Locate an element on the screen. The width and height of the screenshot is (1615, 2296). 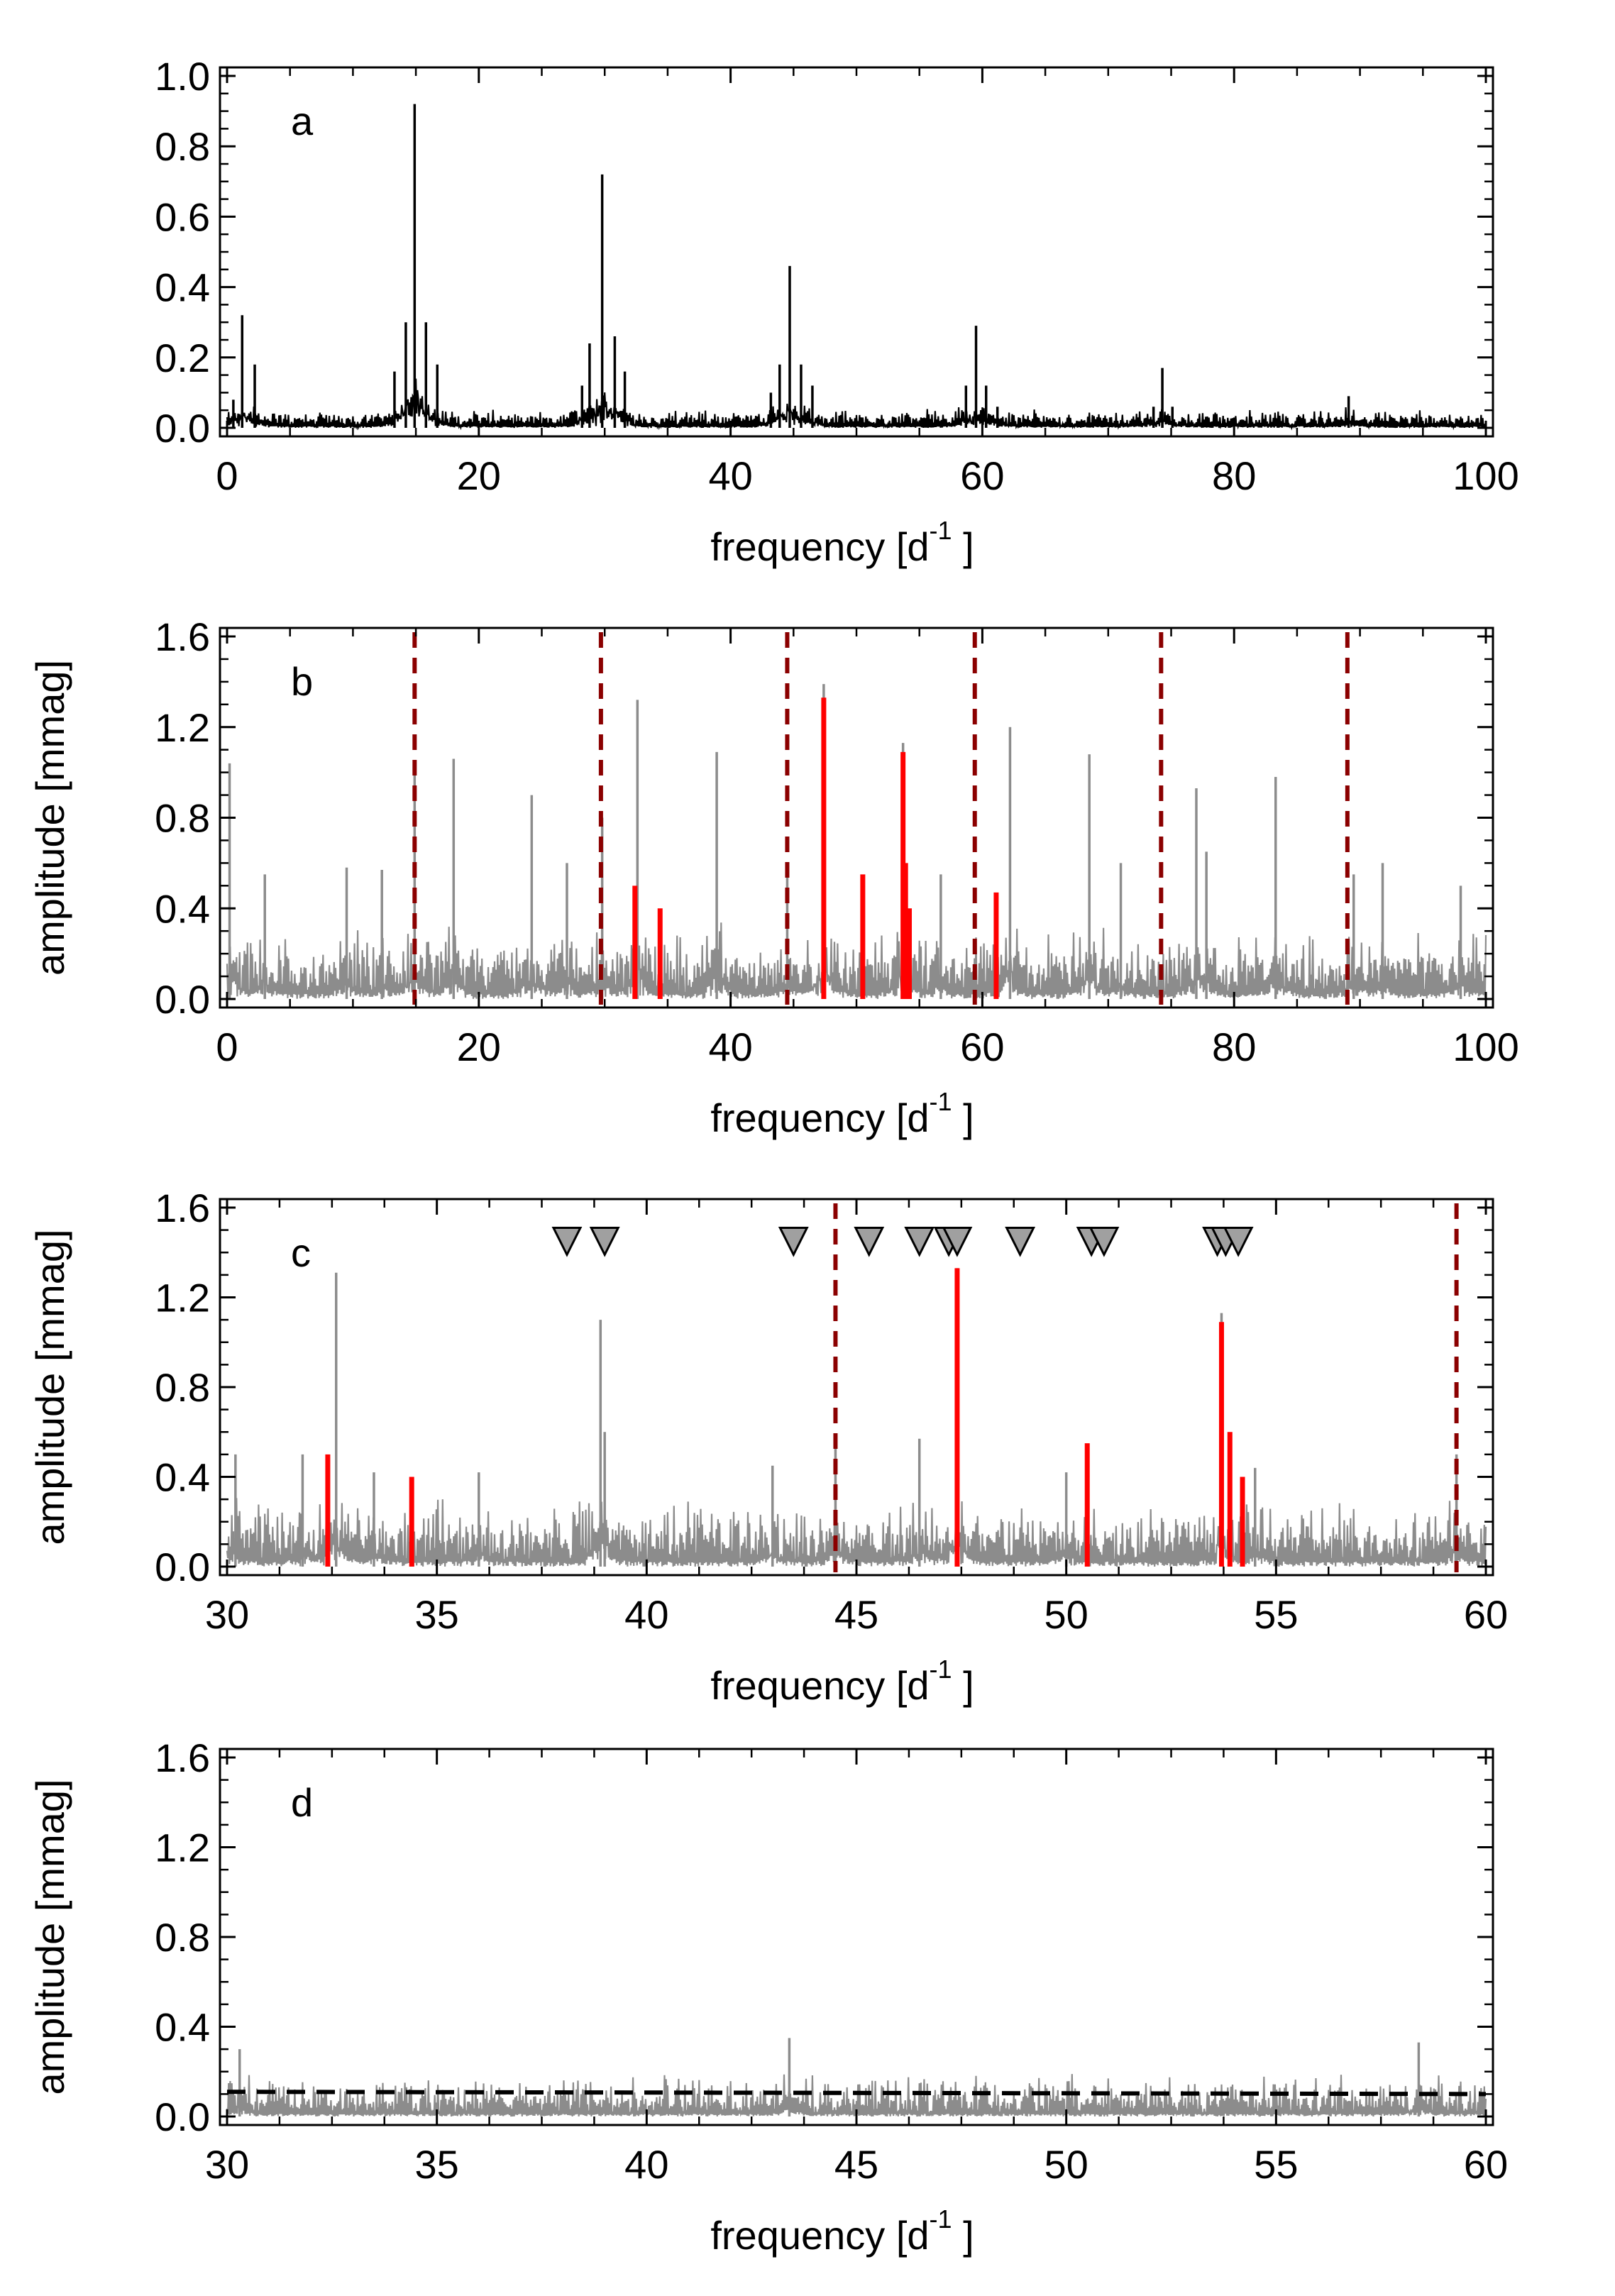
threshold-line is located at coordinates (856, 2094).